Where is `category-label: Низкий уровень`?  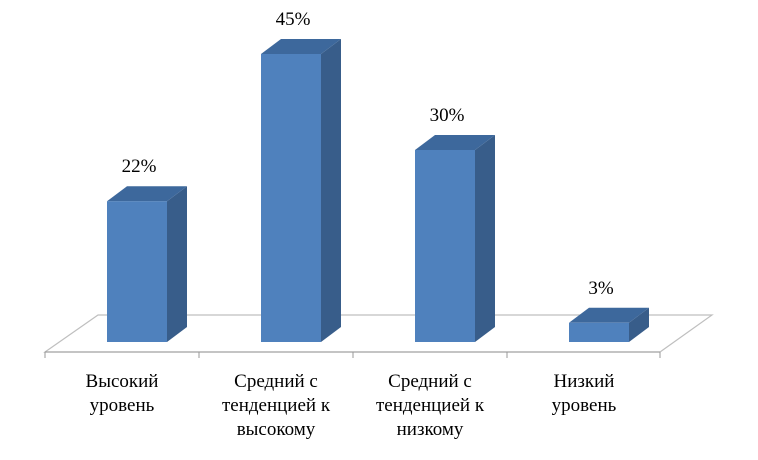
category-label: Низкий уровень is located at coordinates (584, 393).